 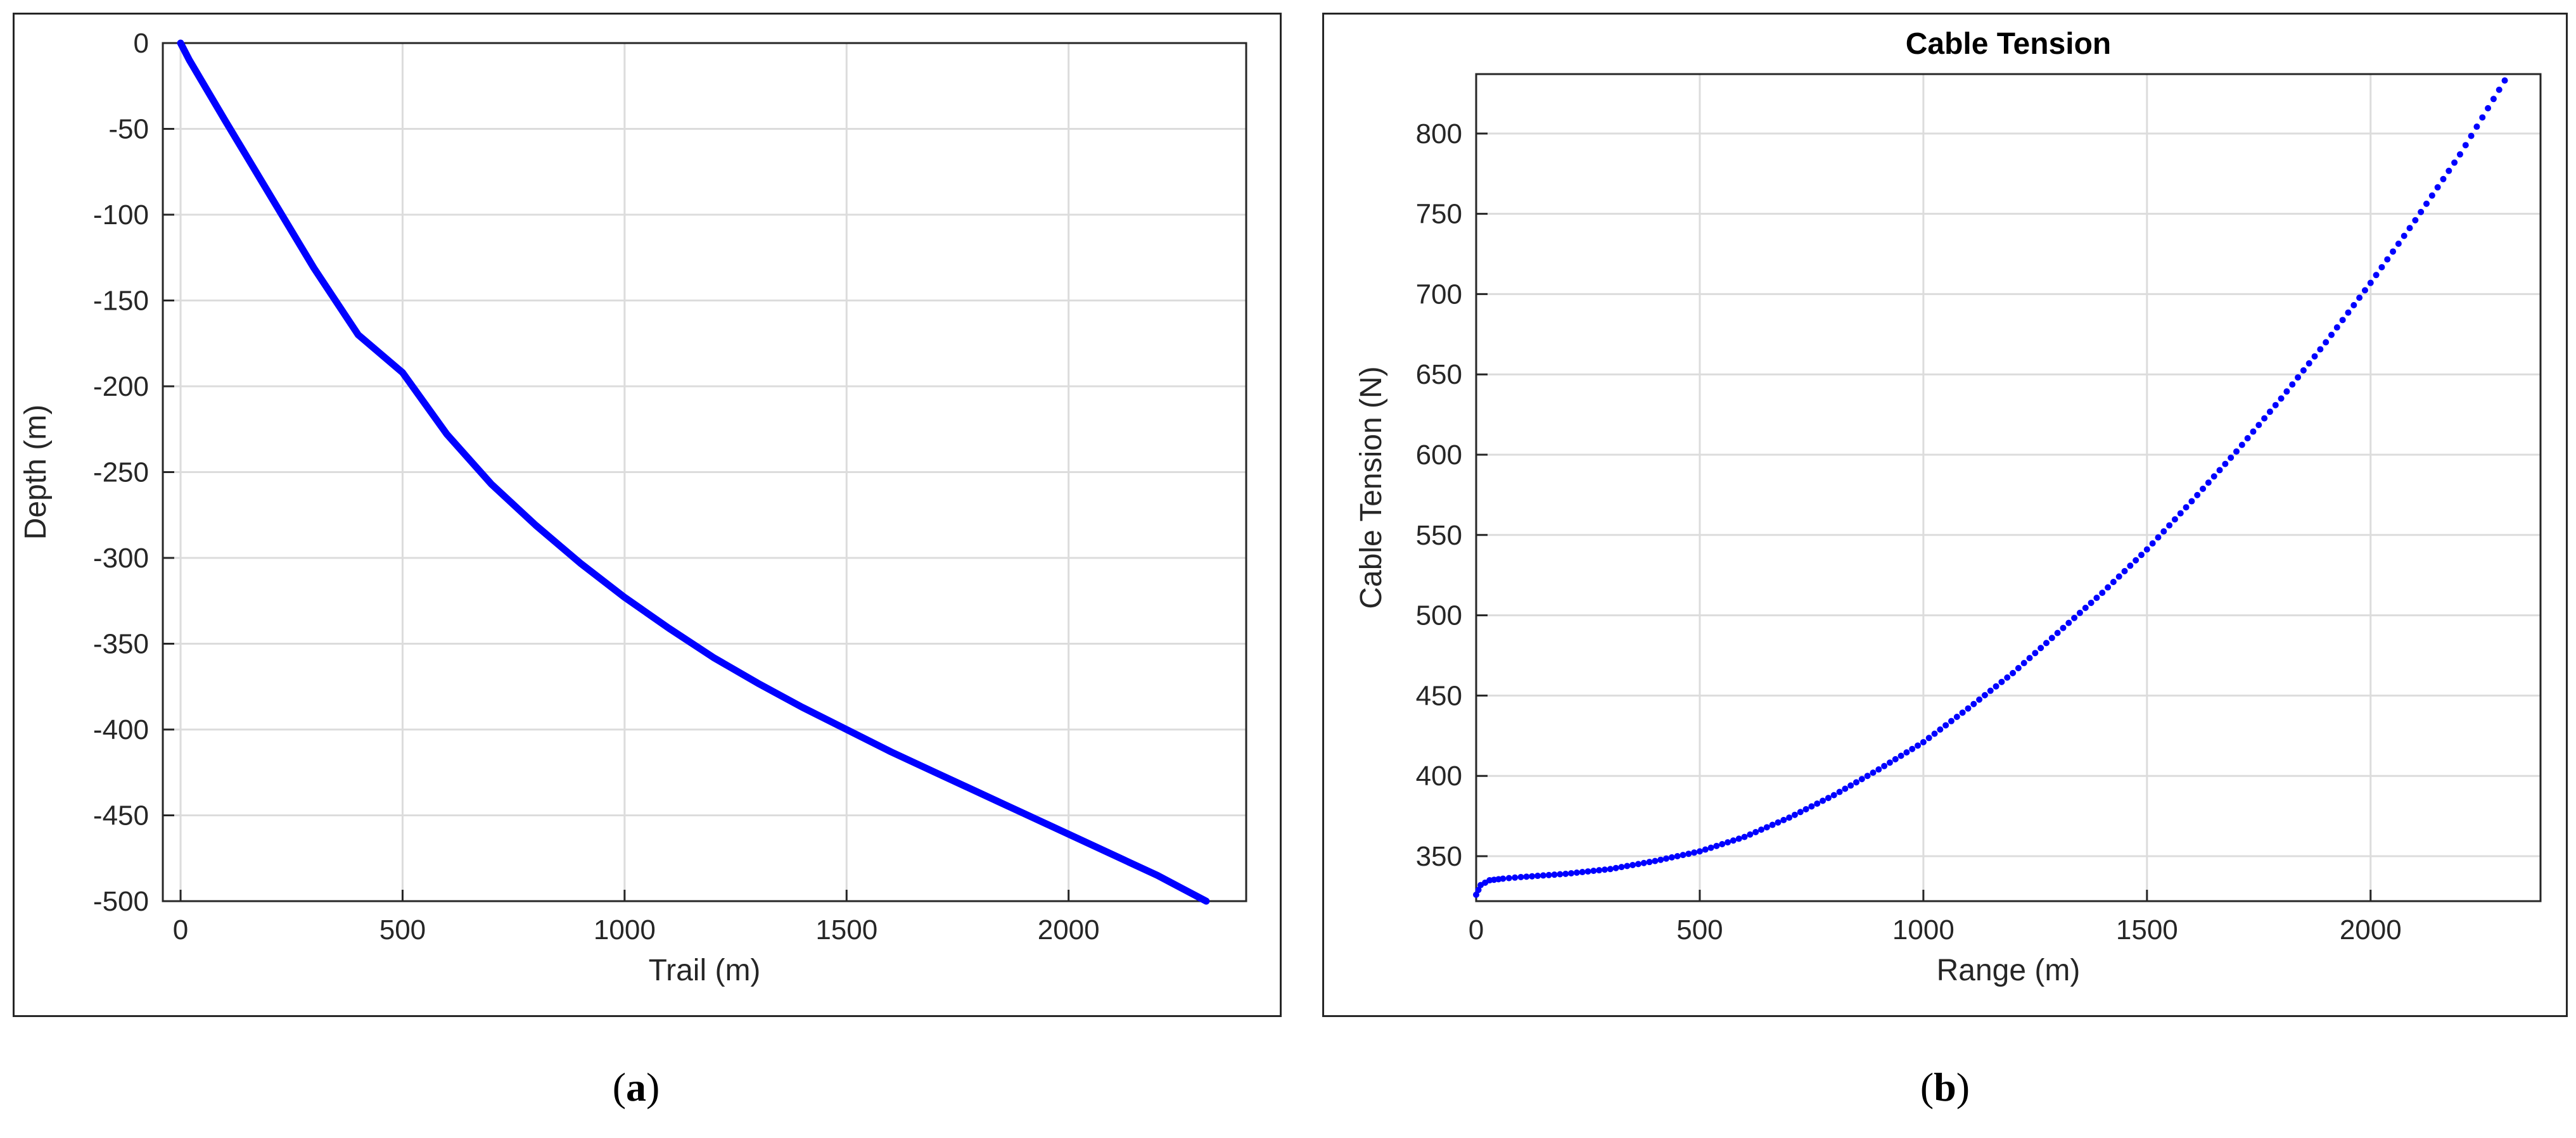 What do you see at coordinates (121, 901) in the screenshot?
I see `chart-a-y-tick-label: -500` at bounding box center [121, 901].